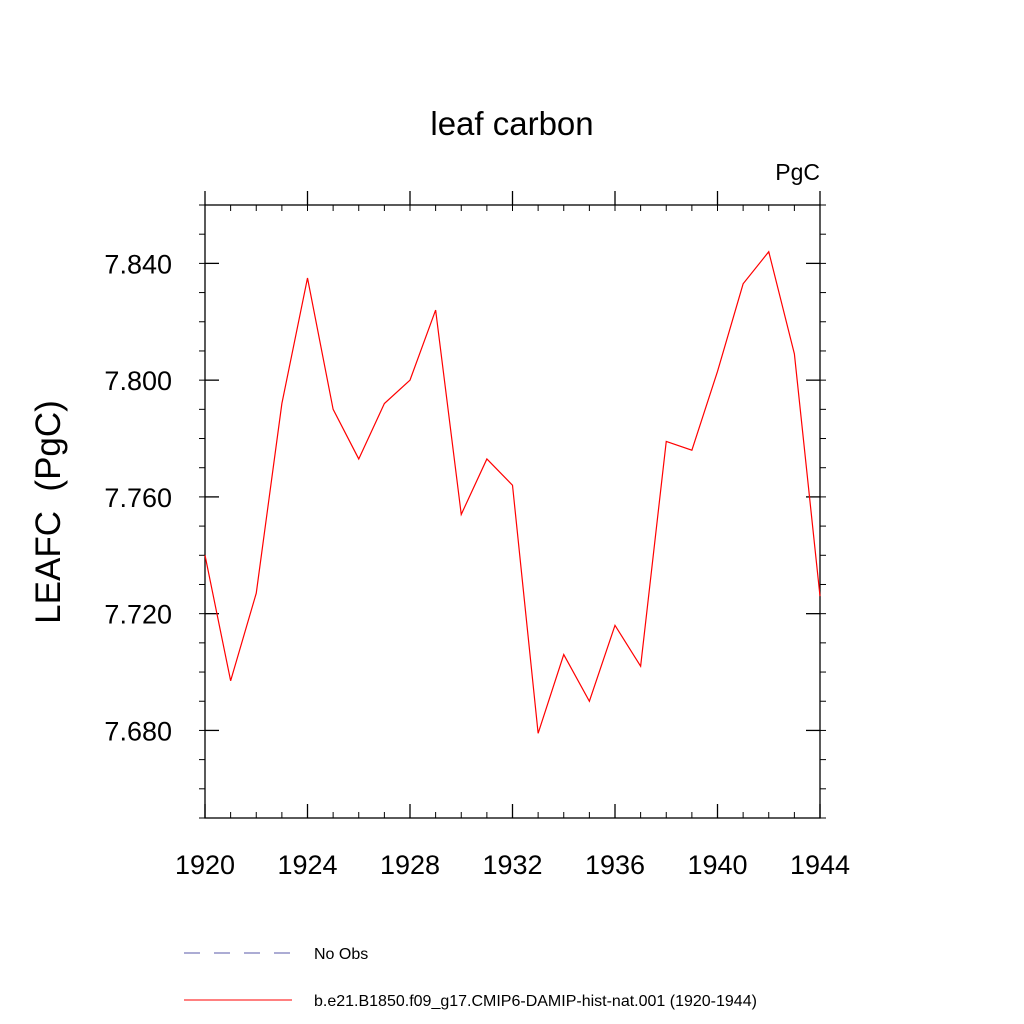 Image resolution: width=1024 pixels, height=1024 pixels. I want to click on y-axis-label: LEAFC (PgC), so click(48, 512).